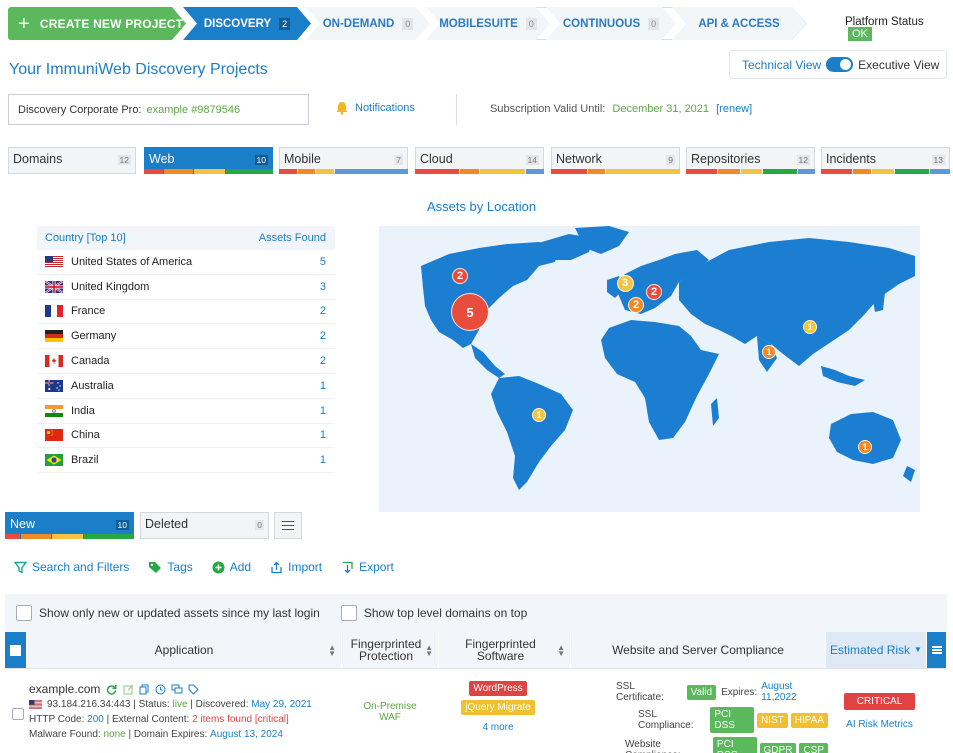 This screenshot has width=953, height=753. Describe the element at coordinates (666, 720) in the screenshot. I see `ssl-compliance-label: SSL Compliance:` at that location.